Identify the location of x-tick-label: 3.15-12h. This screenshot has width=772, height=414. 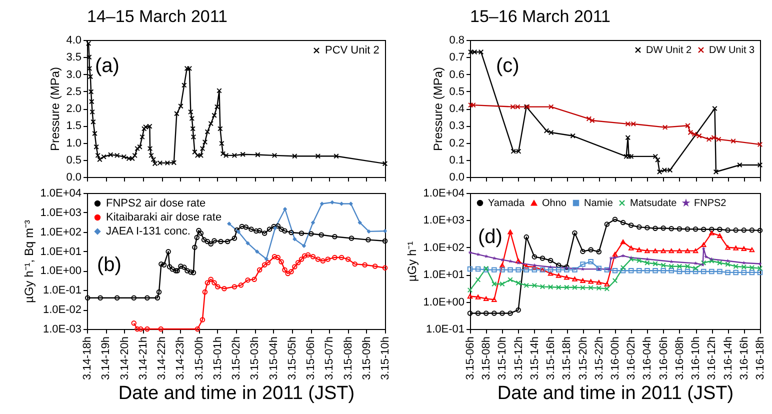
(518, 358).